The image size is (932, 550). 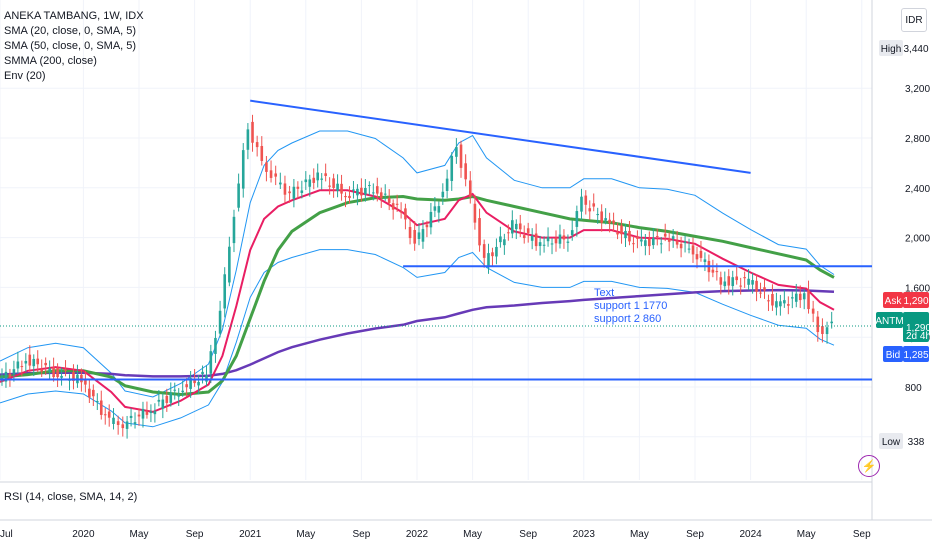 What do you see at coordinates (25, 76) in the screenshot?
I see `indicator-envelope-label: Env (20)` at bounding box center [25, 76].